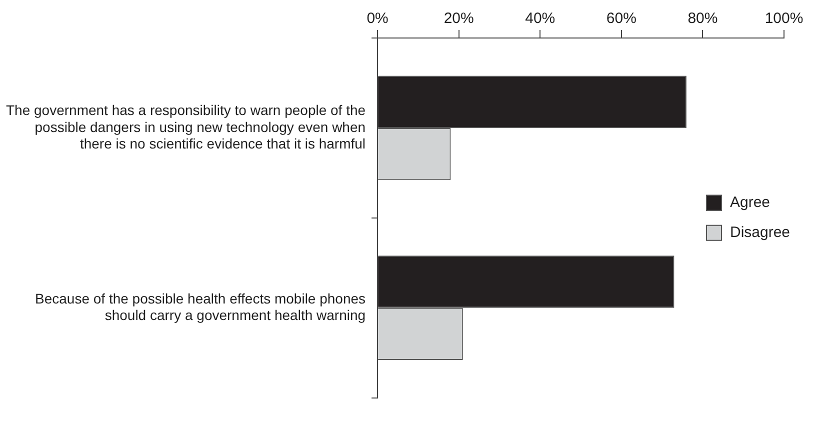  Describe the element at coordinates (703, 19) in the screenshot. I see `x-tick-label: 80%` at that location.